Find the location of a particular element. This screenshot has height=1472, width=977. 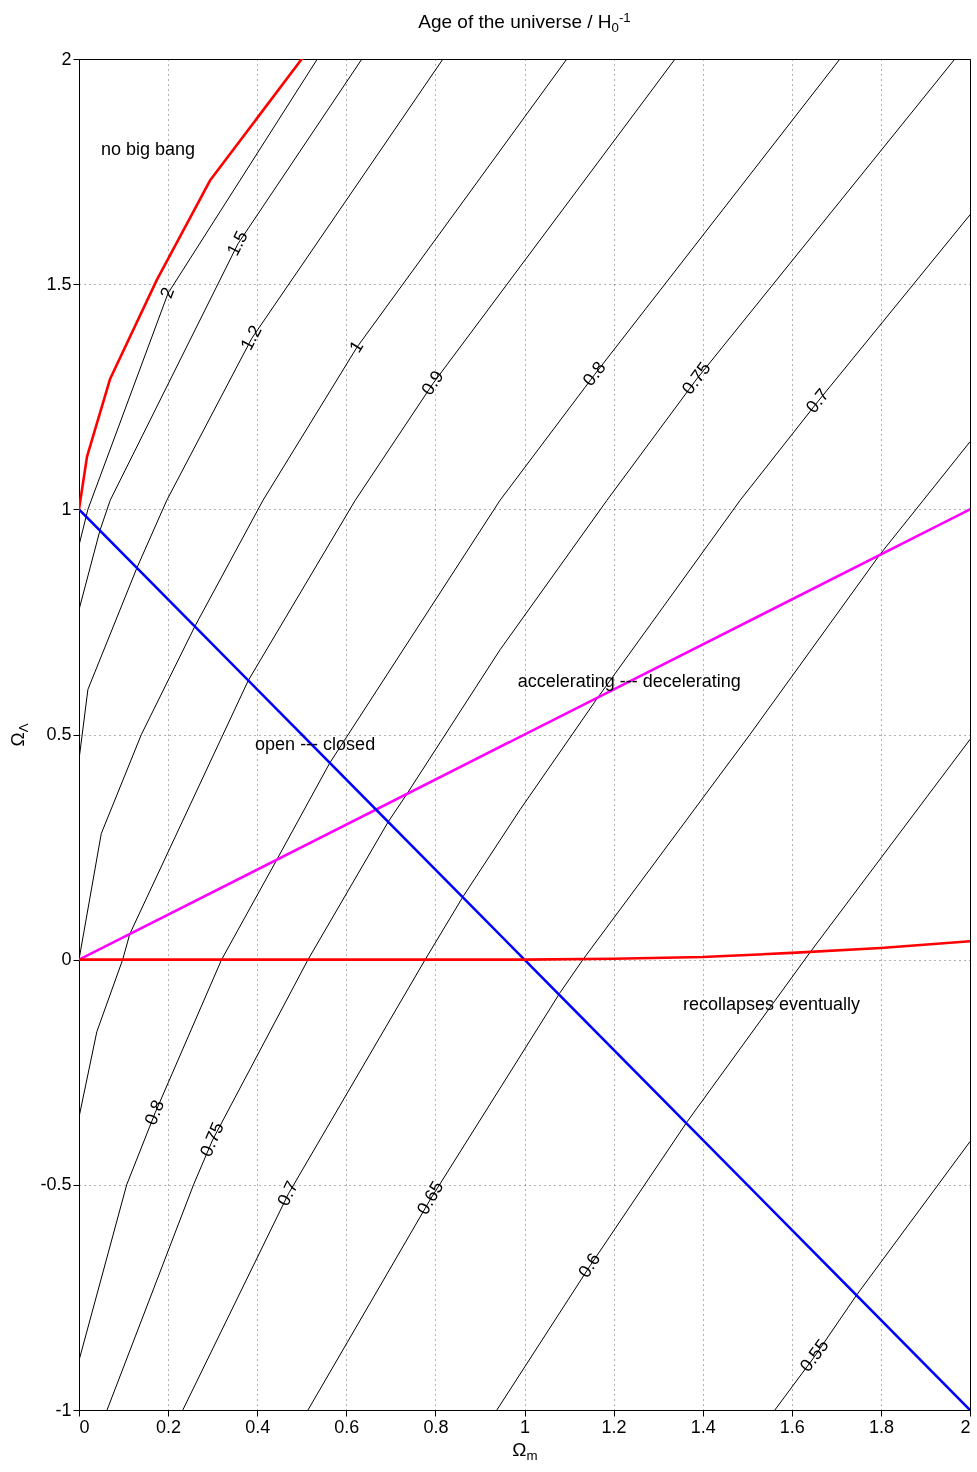

x-axis-title: Ω$_{m}$ is located at coordinates (525, 1450).